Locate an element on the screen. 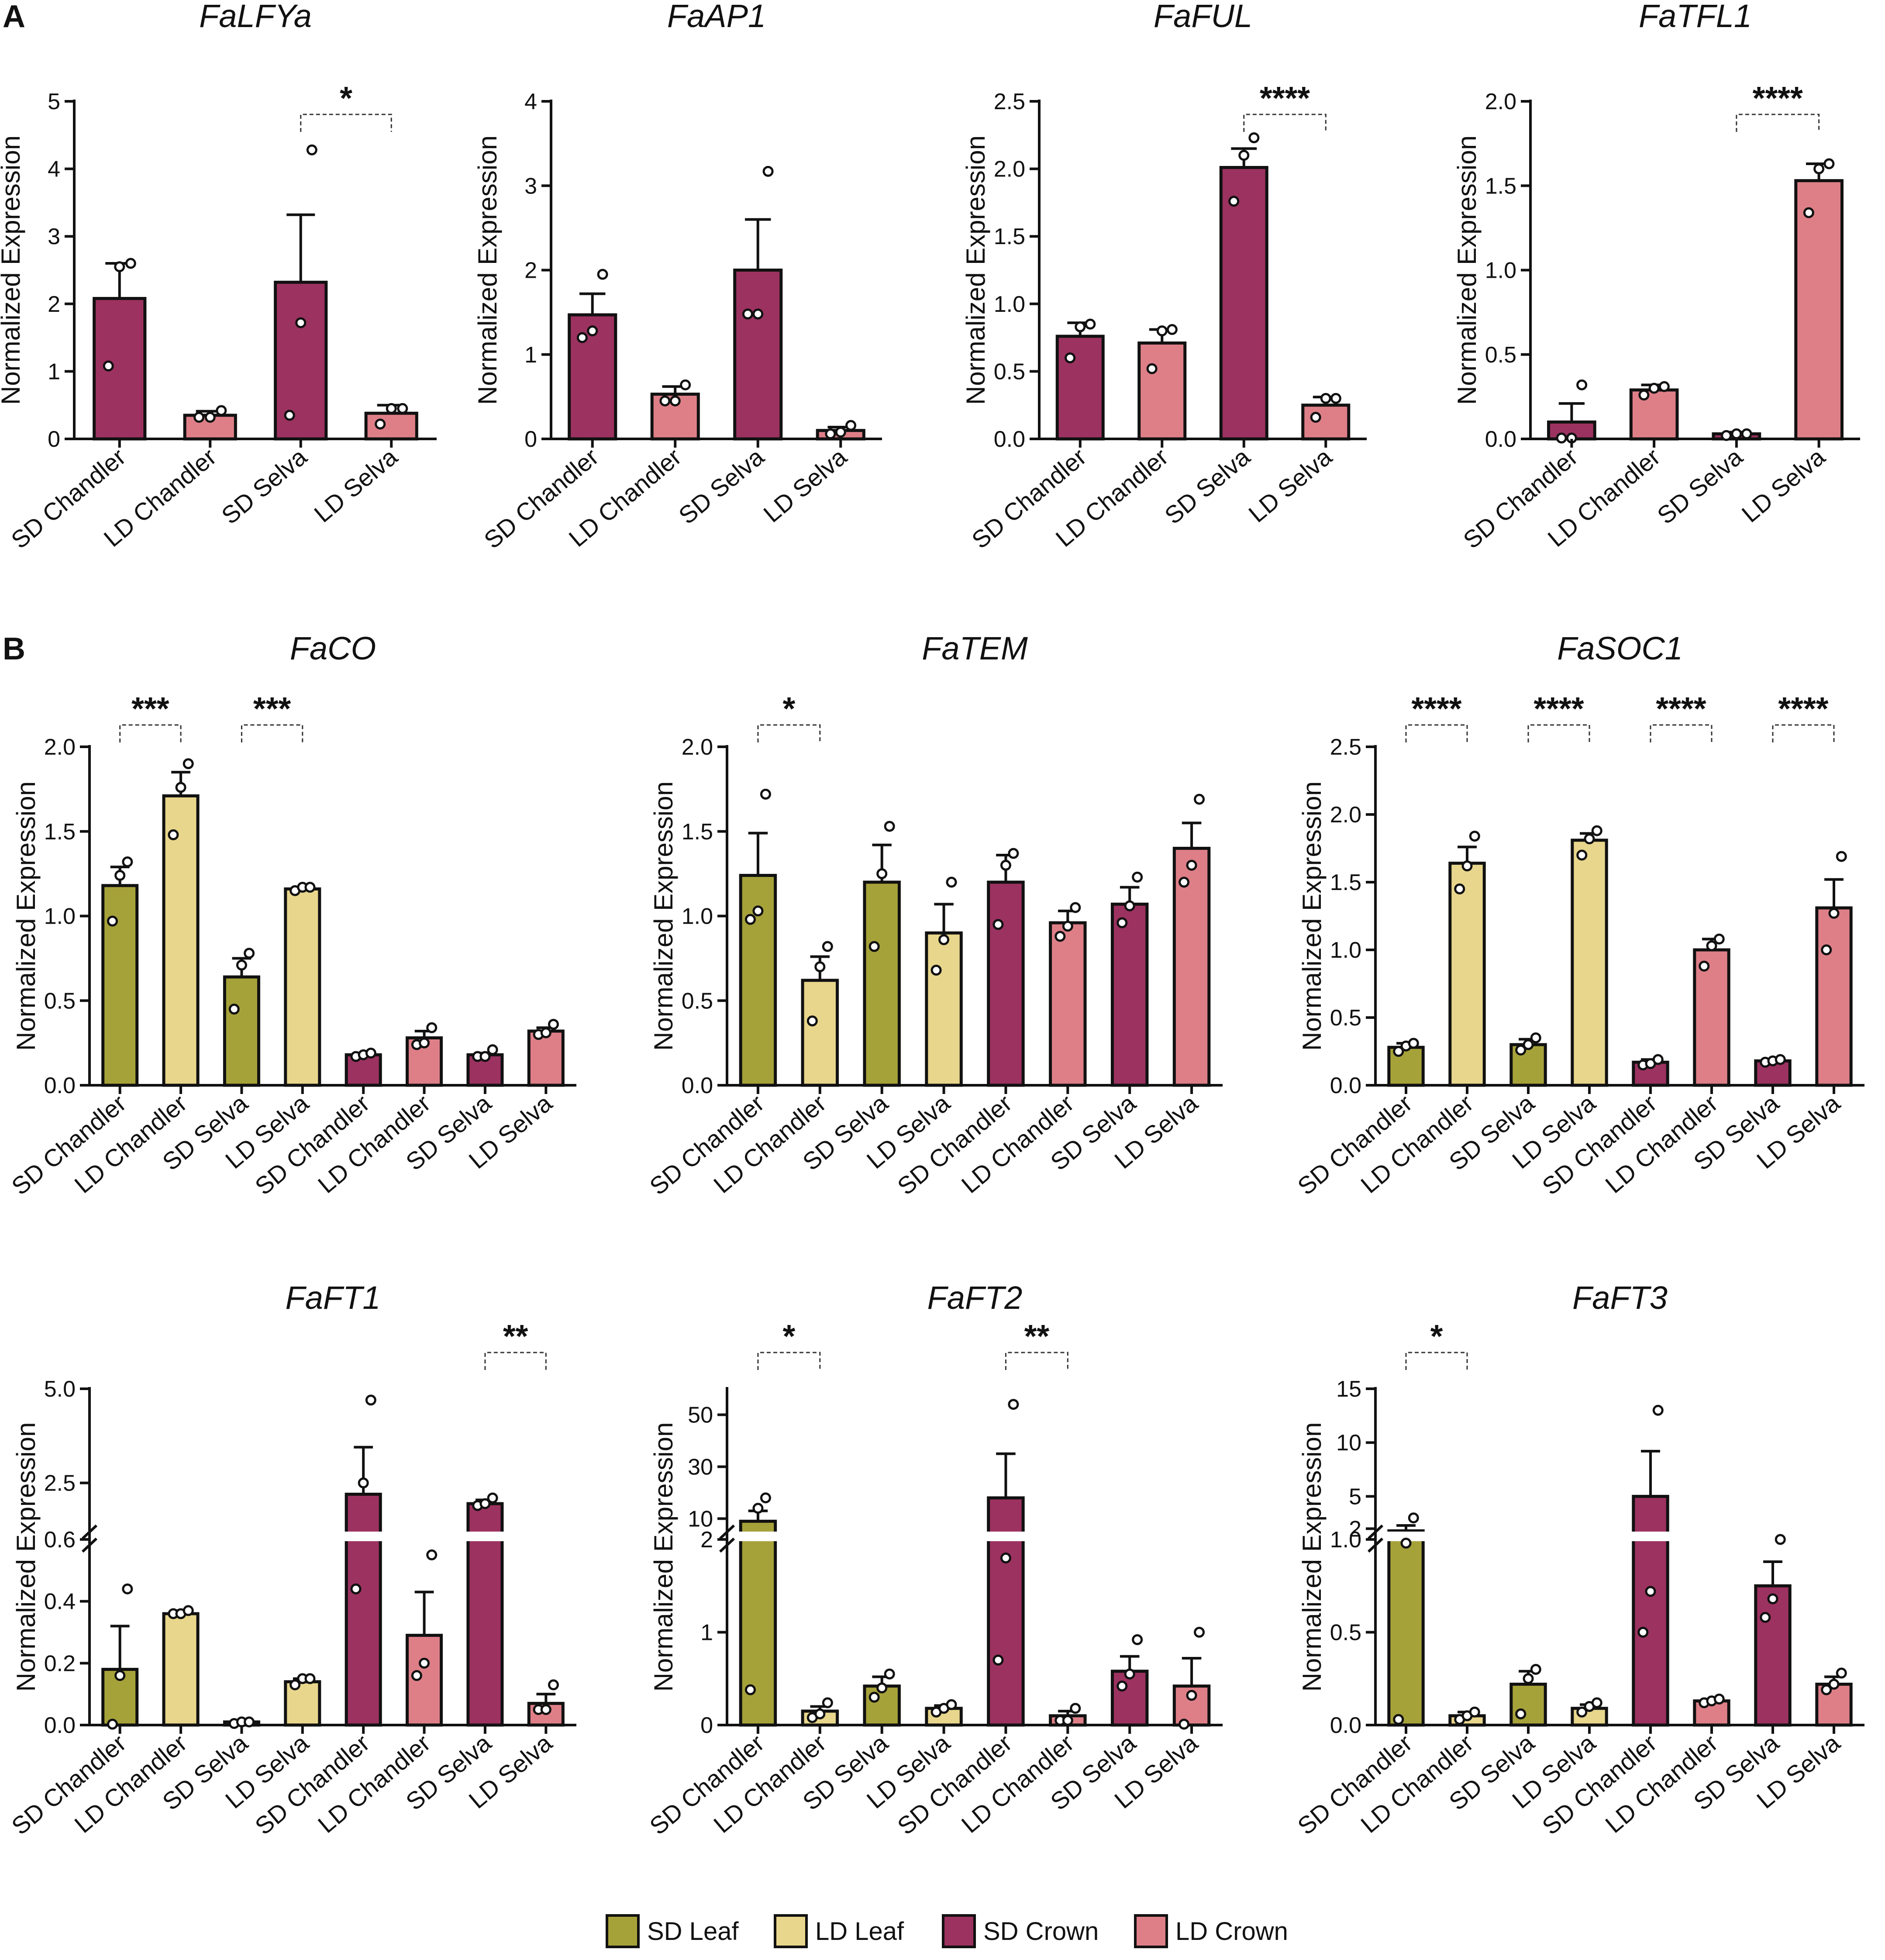 The width and height of the screenshot is (1885, 1960). bar-ld-selva is located at coordinates (391, 426).